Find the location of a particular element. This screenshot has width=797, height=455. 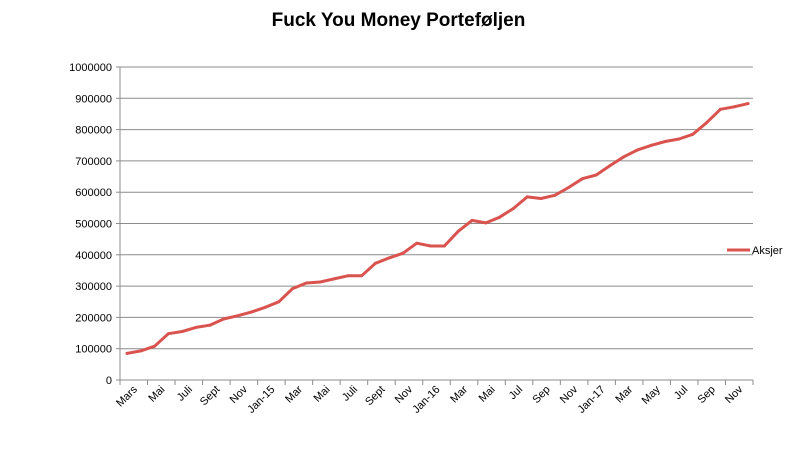

y-tick-label: 0 is located at coordinates (109, 381).